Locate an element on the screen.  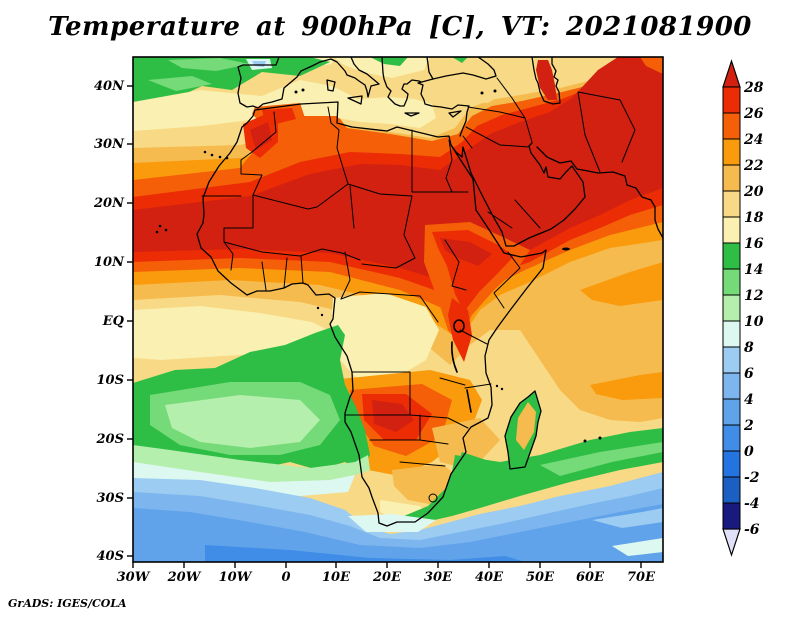
lat-label: 40S is located at coordinates (110, 556).